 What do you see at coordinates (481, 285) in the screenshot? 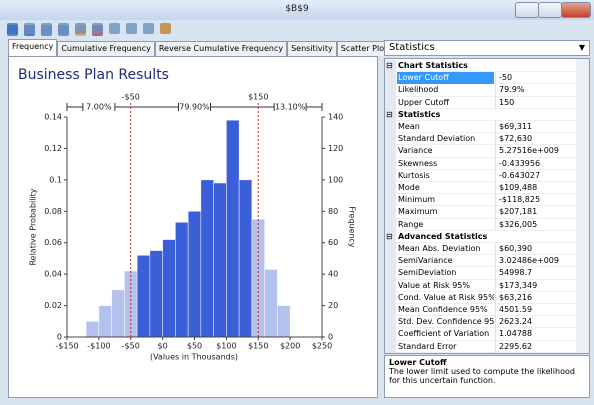
I see `stat-row: Value at Risk 95% $173,349` at bounding box center [481, 285].